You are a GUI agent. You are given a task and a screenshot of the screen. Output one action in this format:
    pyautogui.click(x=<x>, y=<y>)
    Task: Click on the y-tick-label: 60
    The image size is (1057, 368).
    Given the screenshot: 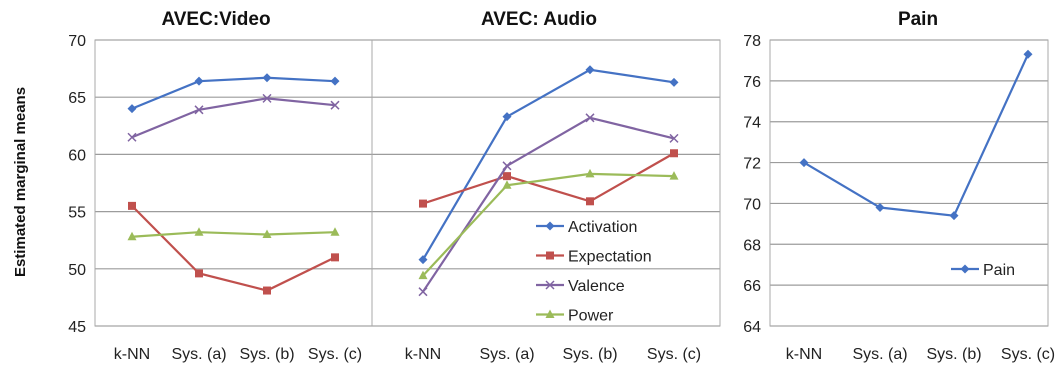 What is the action you would take?
    pyautogui.click(x=77, y=155)
    